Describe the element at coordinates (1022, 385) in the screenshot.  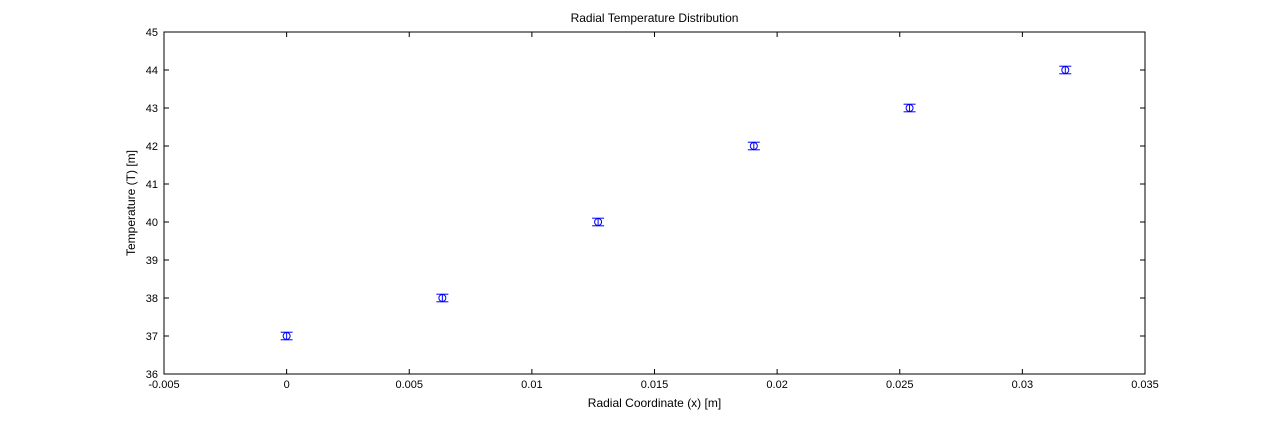
I see `x-tick-label: 0.03` at that location.